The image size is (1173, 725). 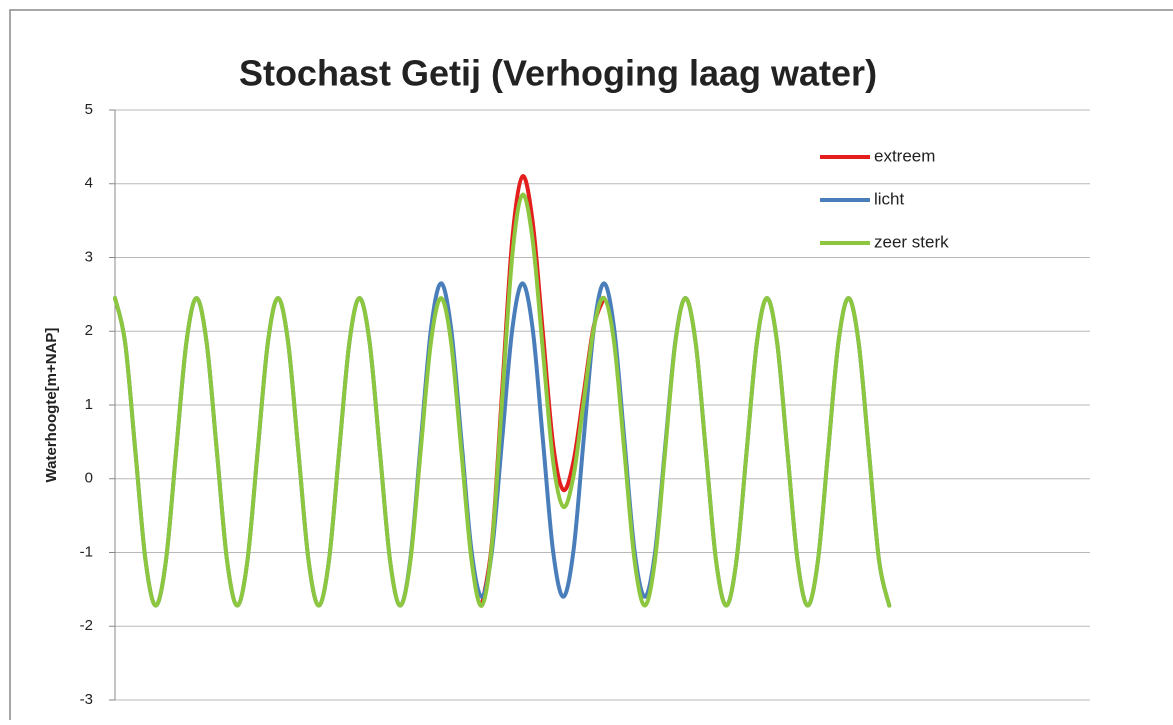 What do you see at coordinates (904, 155) in the screenshot?
I see `legend-label: extreem` at bounding box center [904, 155].